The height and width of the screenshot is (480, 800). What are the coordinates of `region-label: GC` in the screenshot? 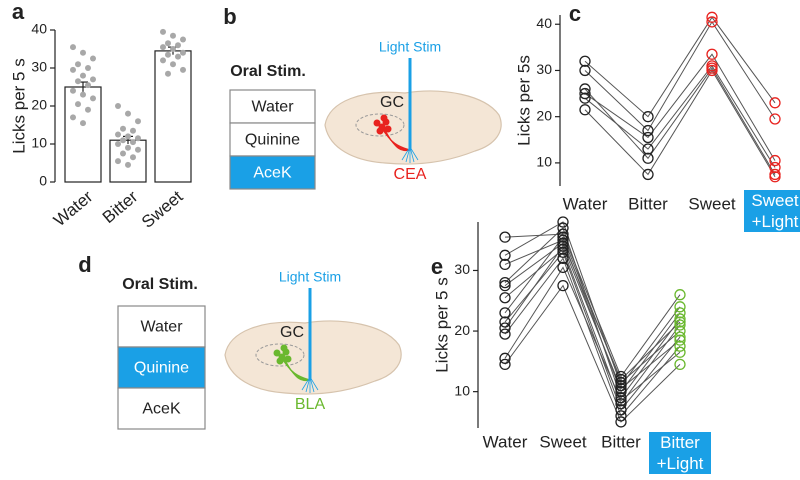 It's located at (392, 102).